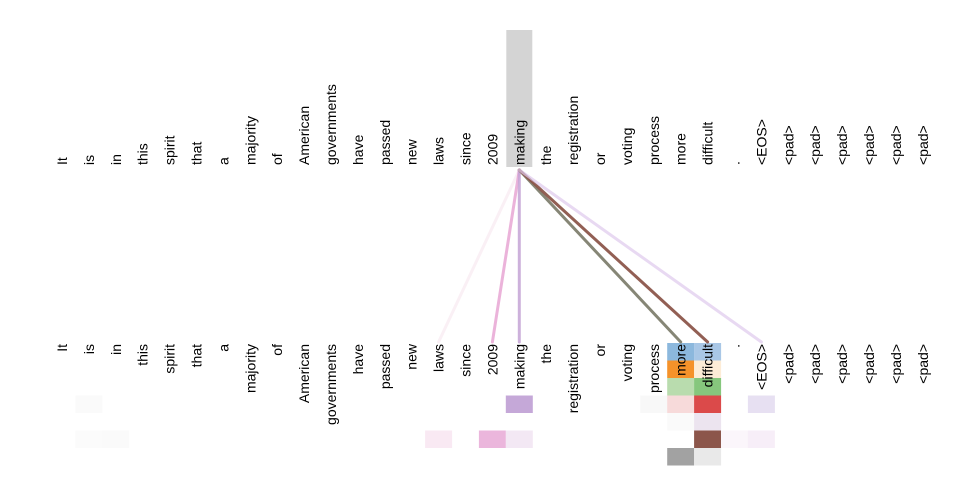  Describe the element at coordinates (492, 149) in the screenshot. I see `source-token: 2009` at that location.